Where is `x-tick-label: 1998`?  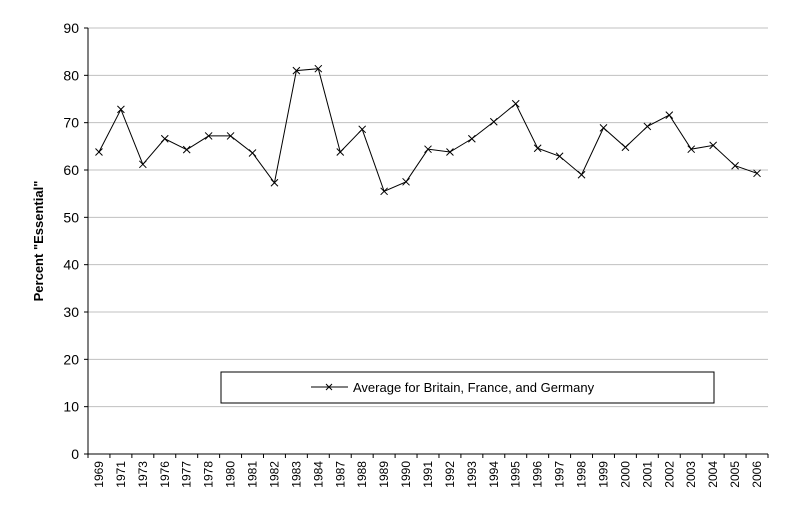
x-tick-label: 1998 is located at coordinates (582, 474).